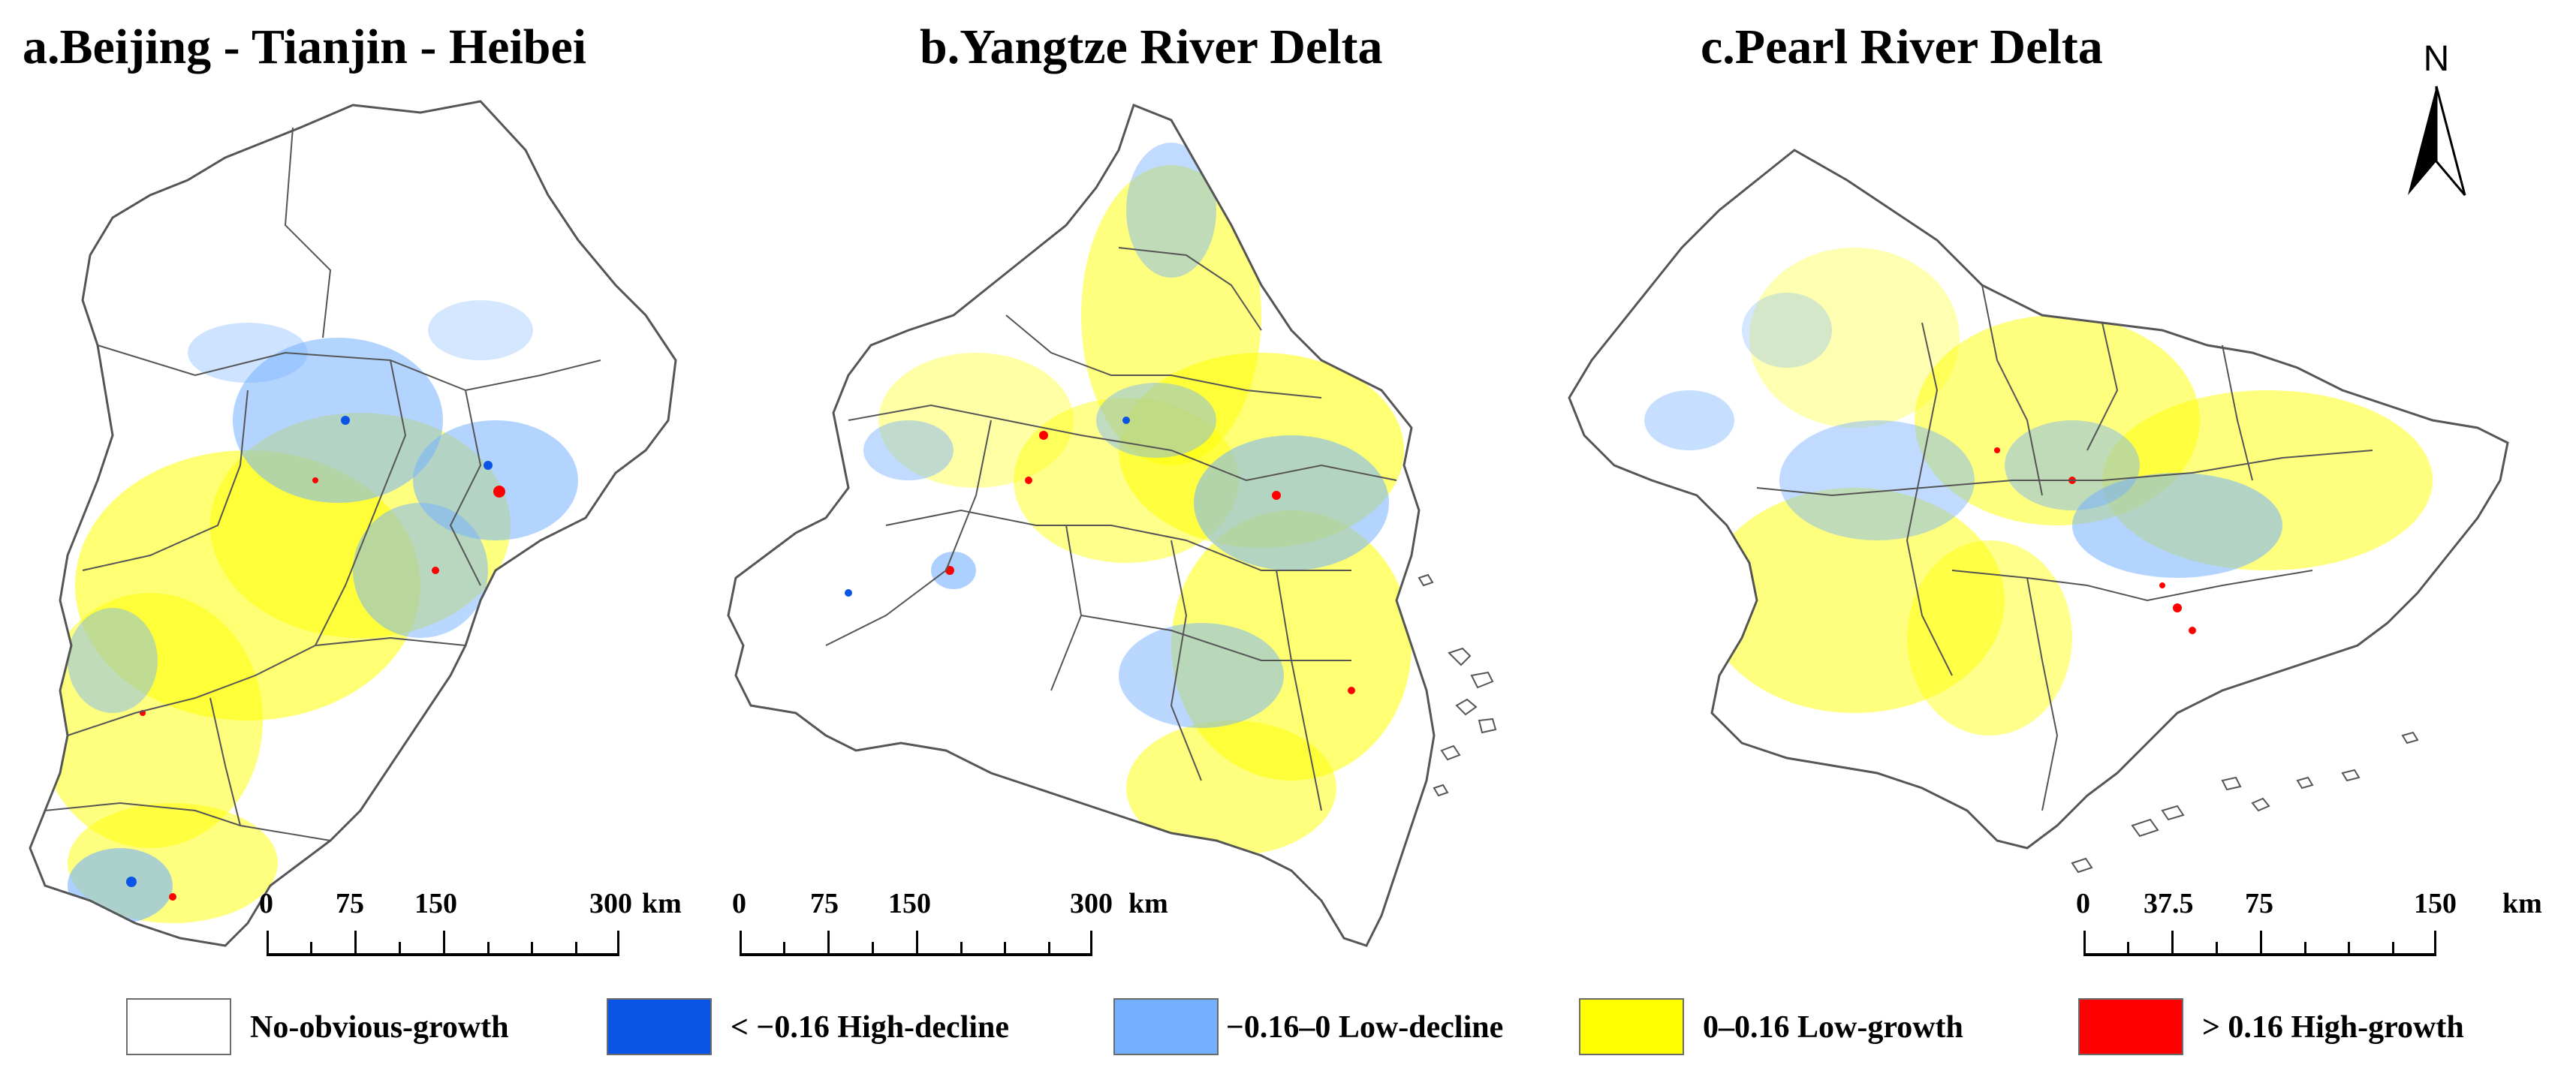 This screenshot has height=1089, width=2576. I want to click on north-arrow-icon, so click(2437, 141).